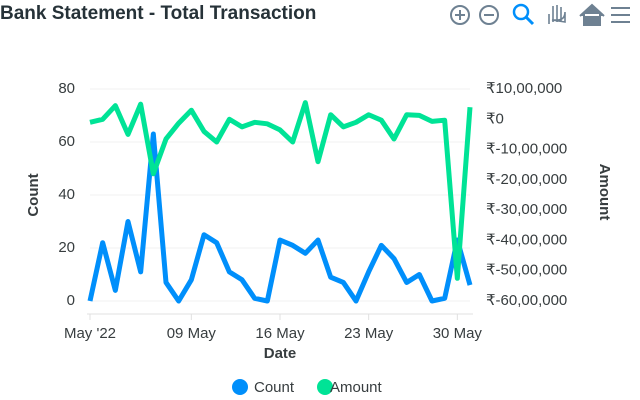 The height and width of the screenshot is (400, 640). What do you see at coordinates (90, 333) in the screenshot?
I see `x-tick-label: May '22` at bounding box center [90, 333].